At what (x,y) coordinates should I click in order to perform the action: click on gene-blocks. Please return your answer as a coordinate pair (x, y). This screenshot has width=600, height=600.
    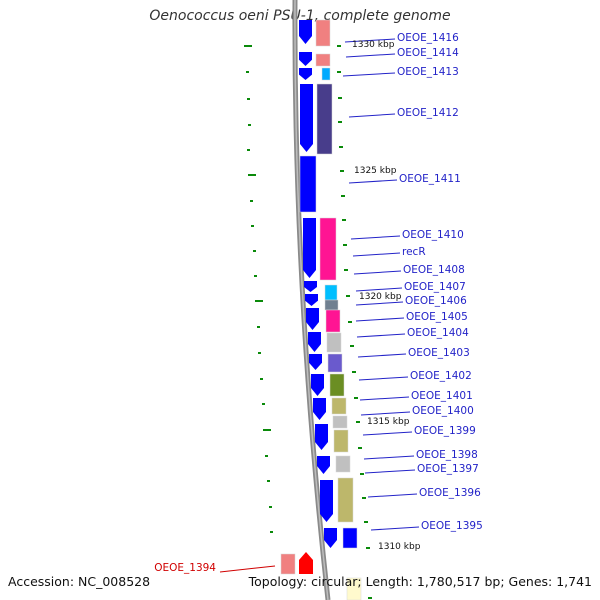
    Looking at the image, I should click on (321, 309).